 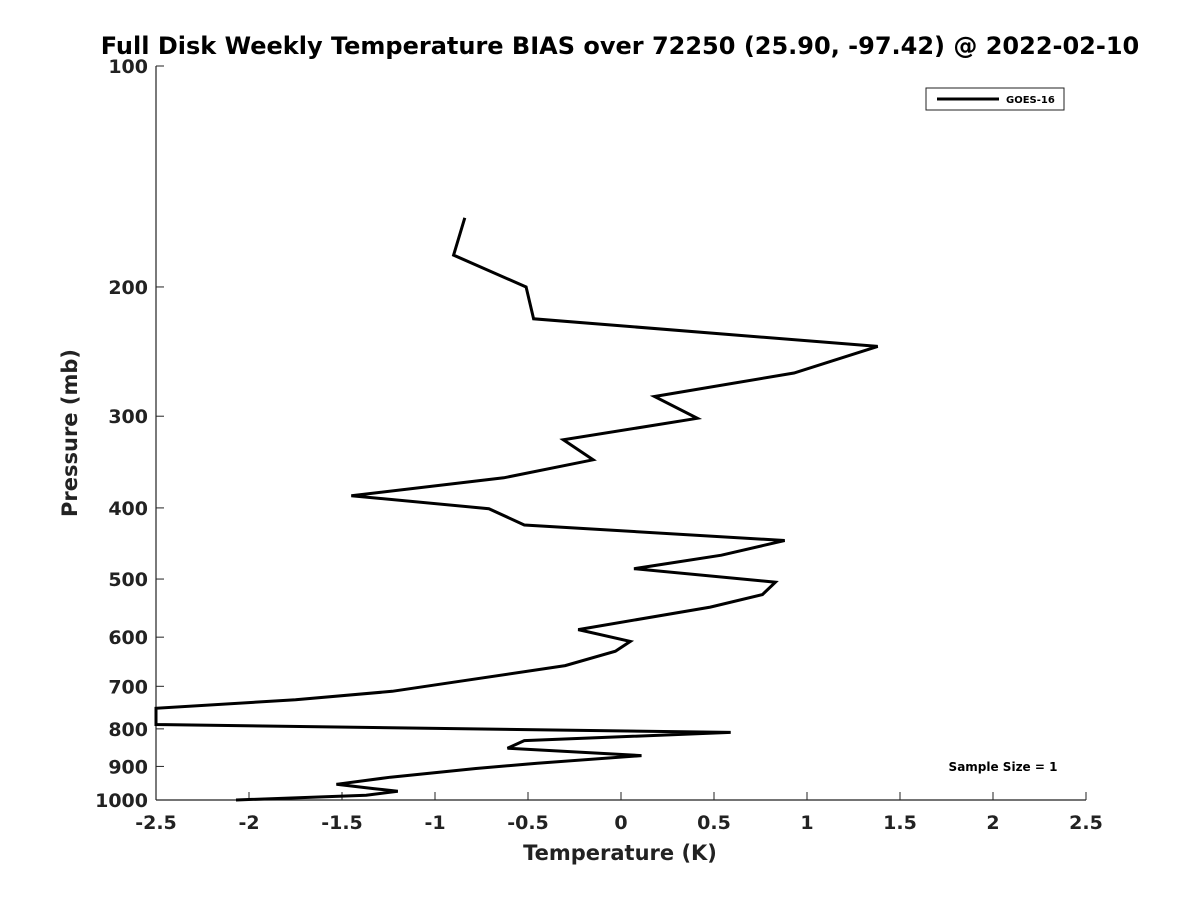 I want to click on x-tick-label: 0.5, so click(x=714, y=823).